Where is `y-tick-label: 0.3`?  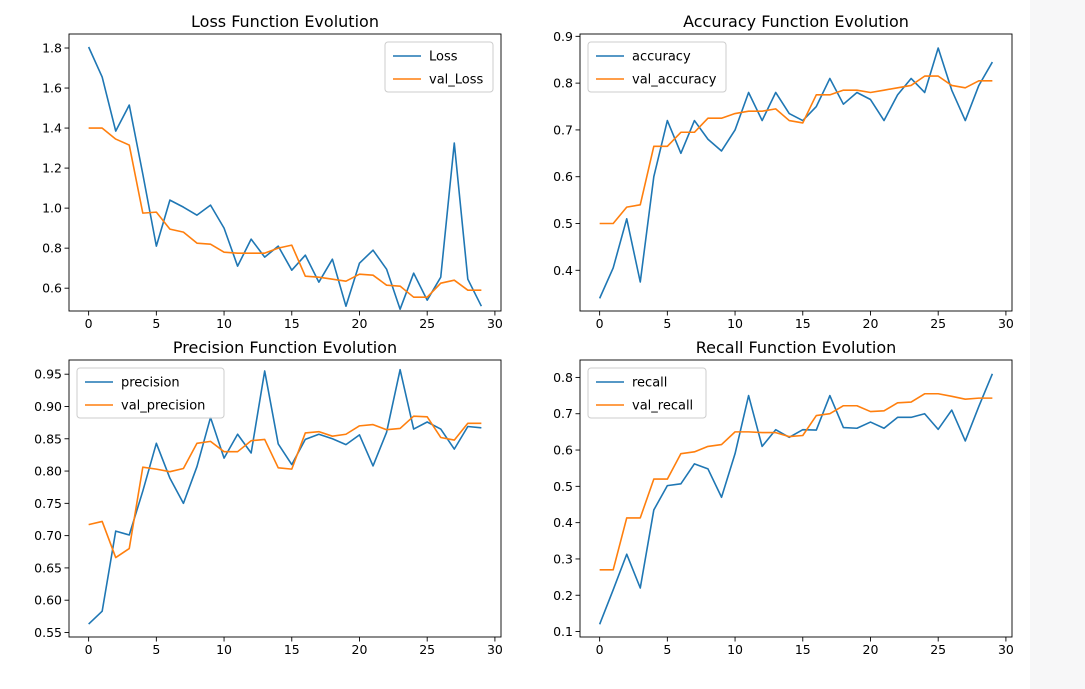
y-tick-label: 0.3 is located at coordinates (563, 558).